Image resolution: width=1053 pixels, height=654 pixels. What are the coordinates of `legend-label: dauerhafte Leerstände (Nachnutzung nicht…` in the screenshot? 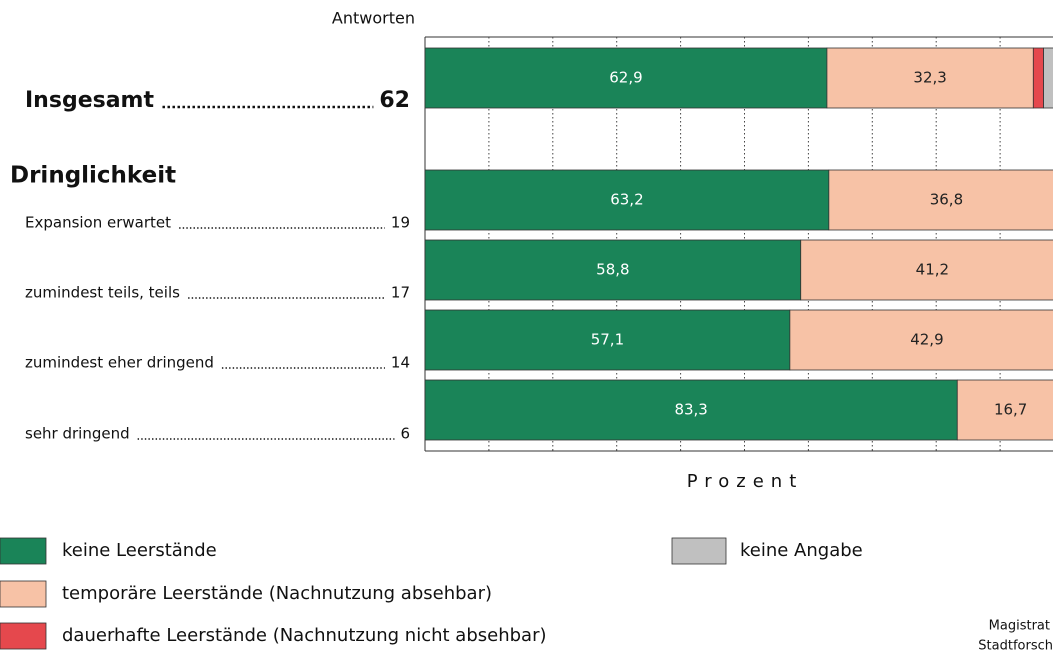 It's located at (304, 635).